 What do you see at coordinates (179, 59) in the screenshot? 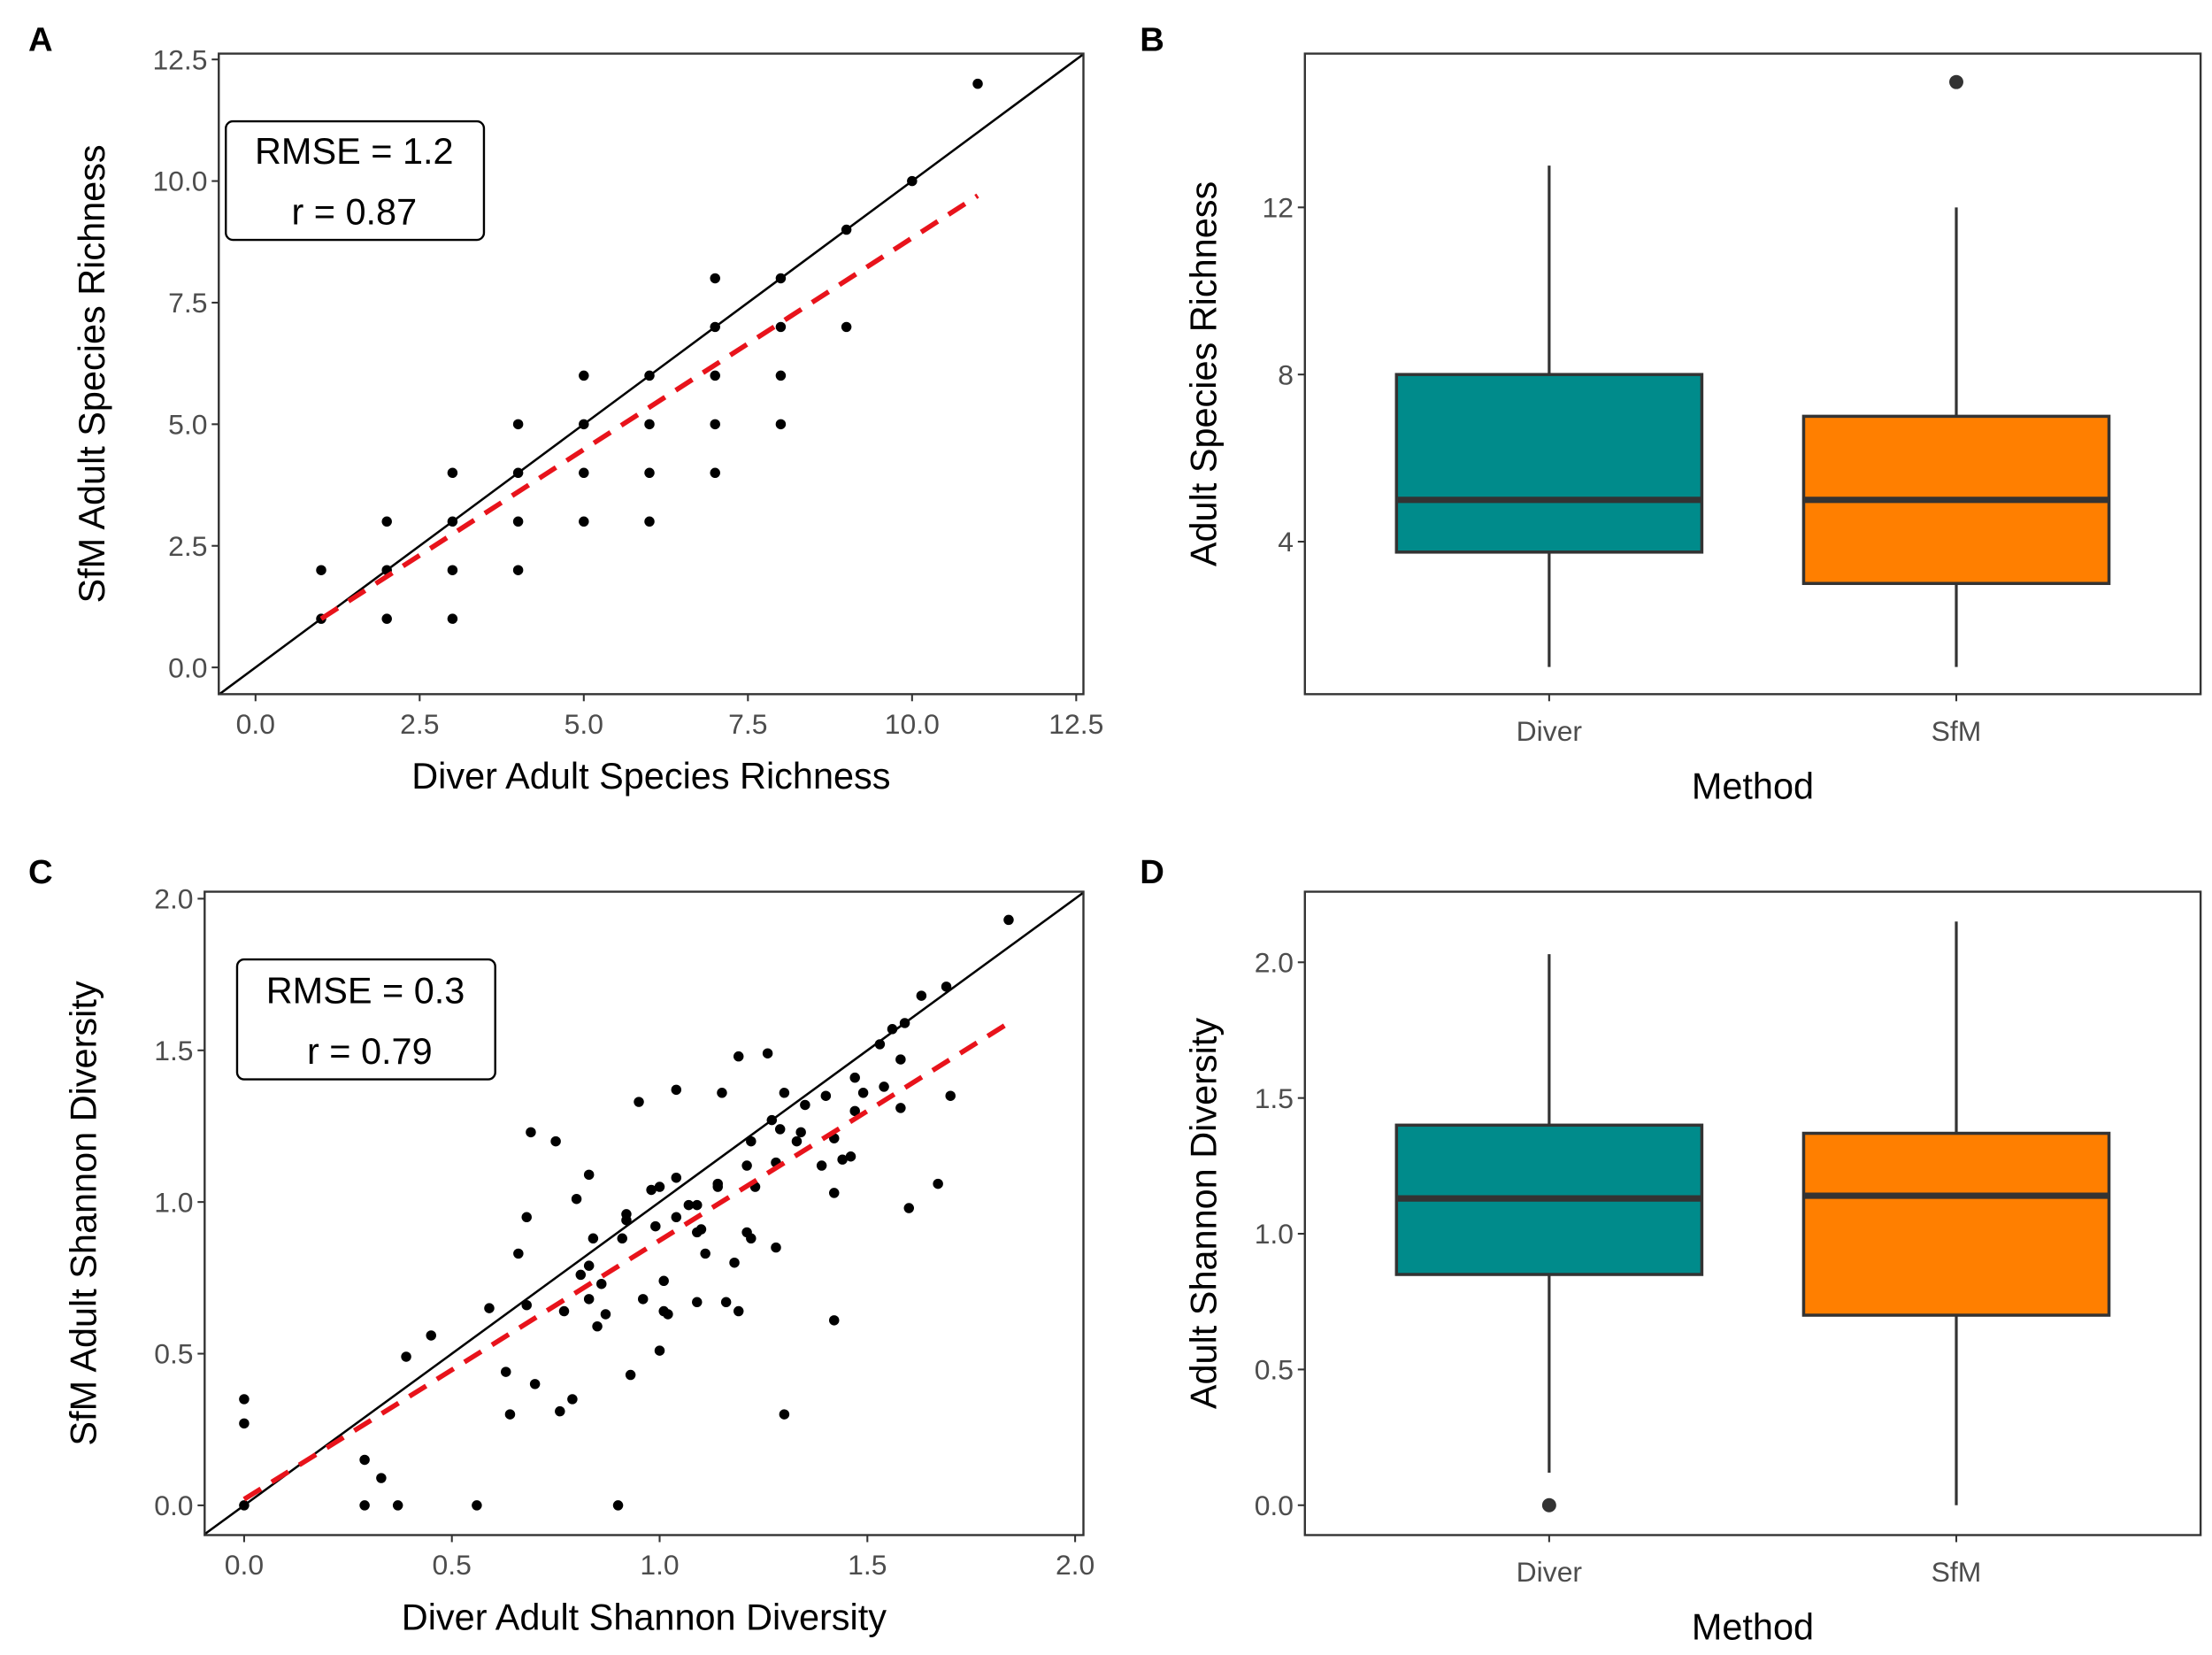
I see `y-tick-label: 12.5` at bounding box center [179, 59].